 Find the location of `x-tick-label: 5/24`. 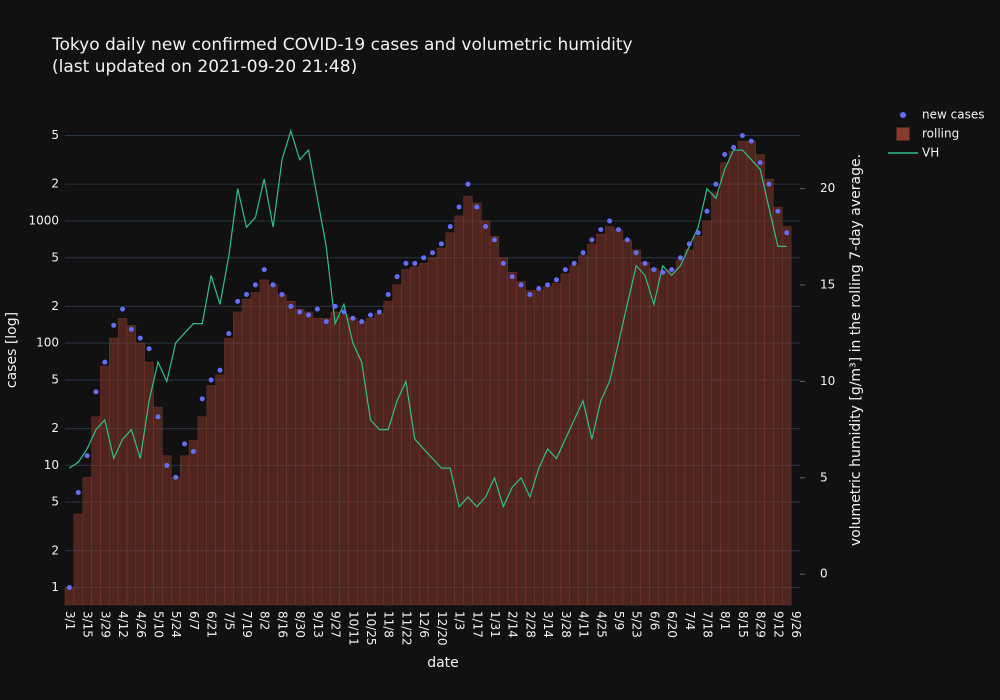

x-tick-label: 5/24 is located at coordinates (176, 624).